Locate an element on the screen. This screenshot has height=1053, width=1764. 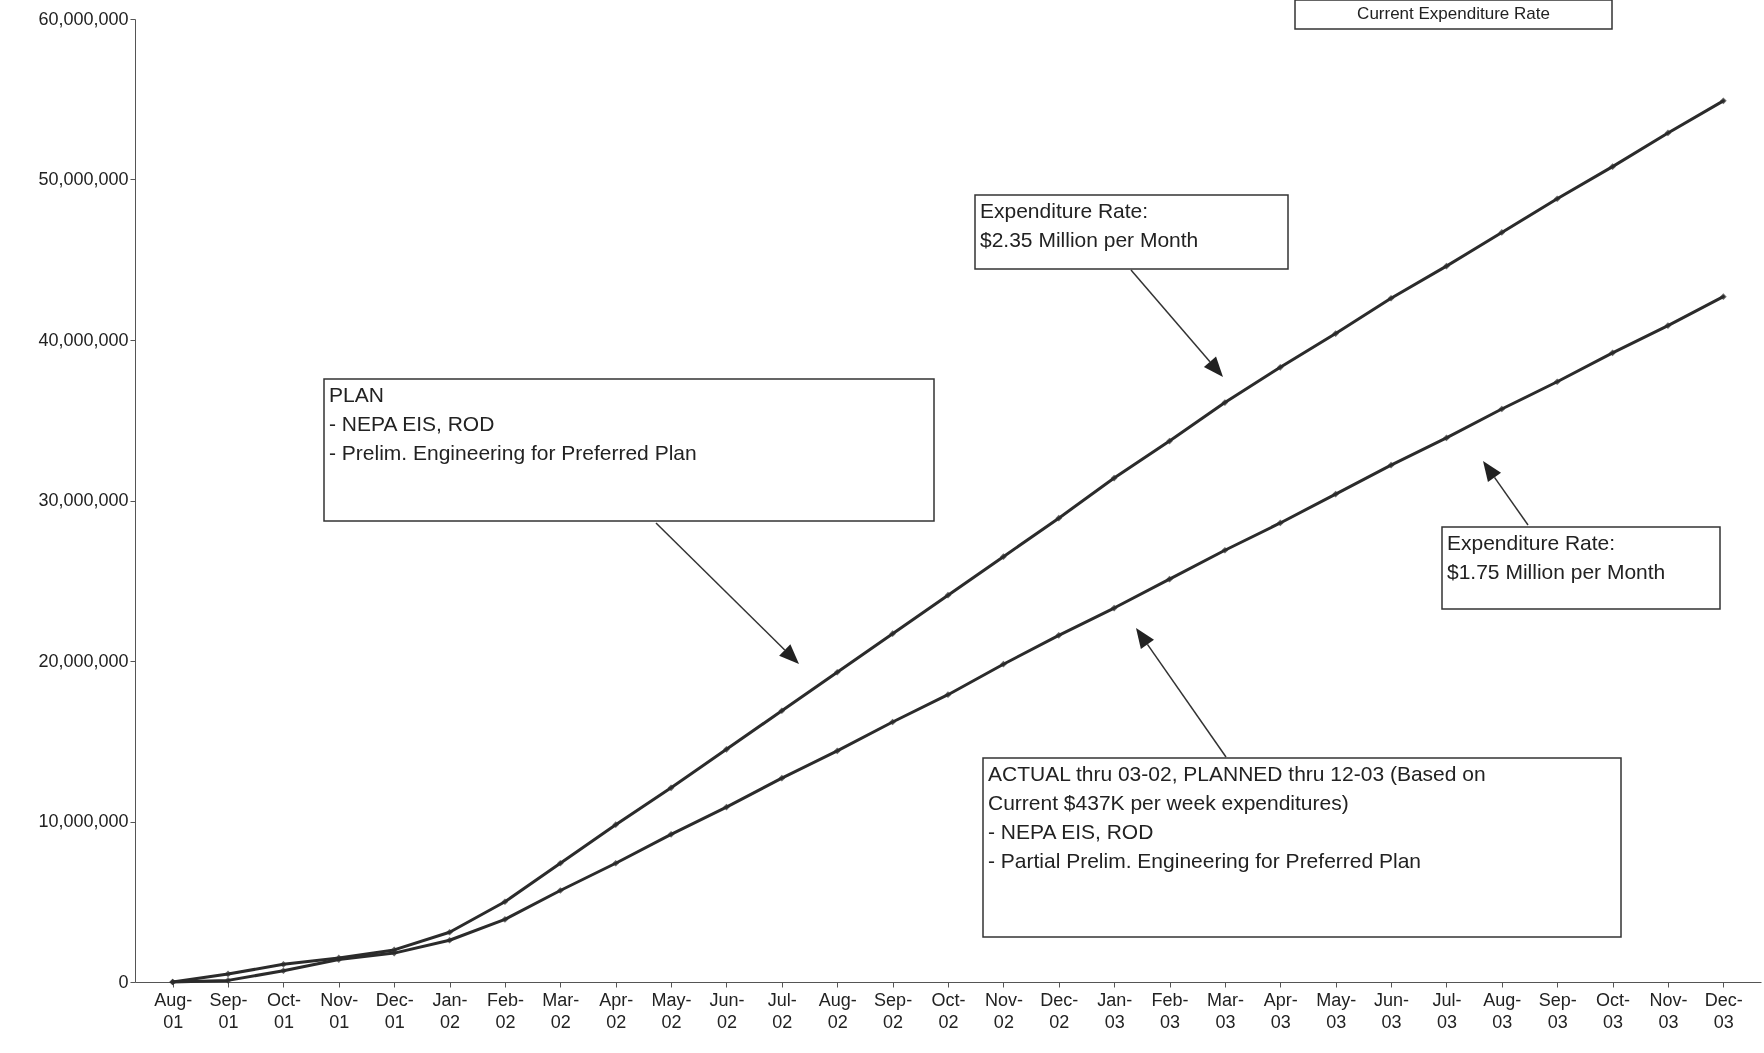
x-tick-label: Dec-03 is located at coordinates (1723, 1010).